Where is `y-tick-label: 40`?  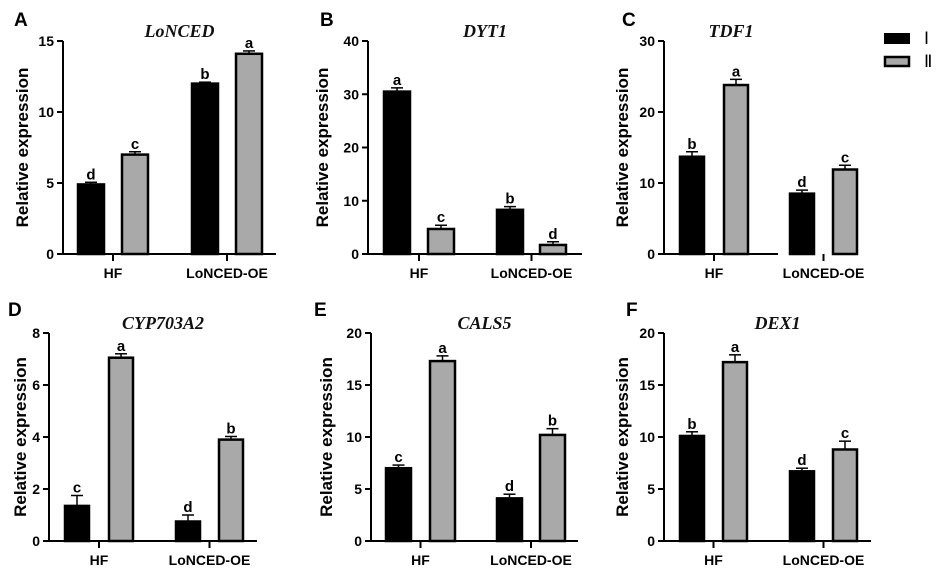
y-tick-label: 40 is located at coordinates (351, 41).